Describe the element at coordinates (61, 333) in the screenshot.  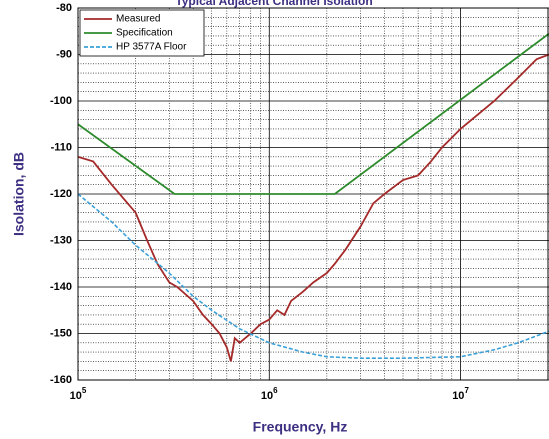
I see `y-tick-label: -150` at that location.